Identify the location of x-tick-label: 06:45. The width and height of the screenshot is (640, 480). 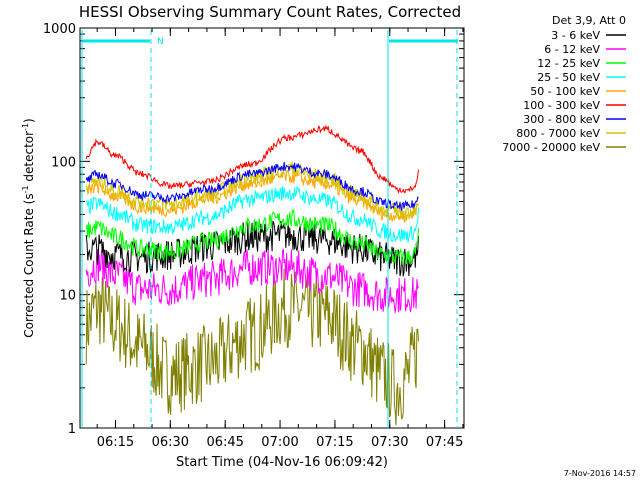
(224, 442).